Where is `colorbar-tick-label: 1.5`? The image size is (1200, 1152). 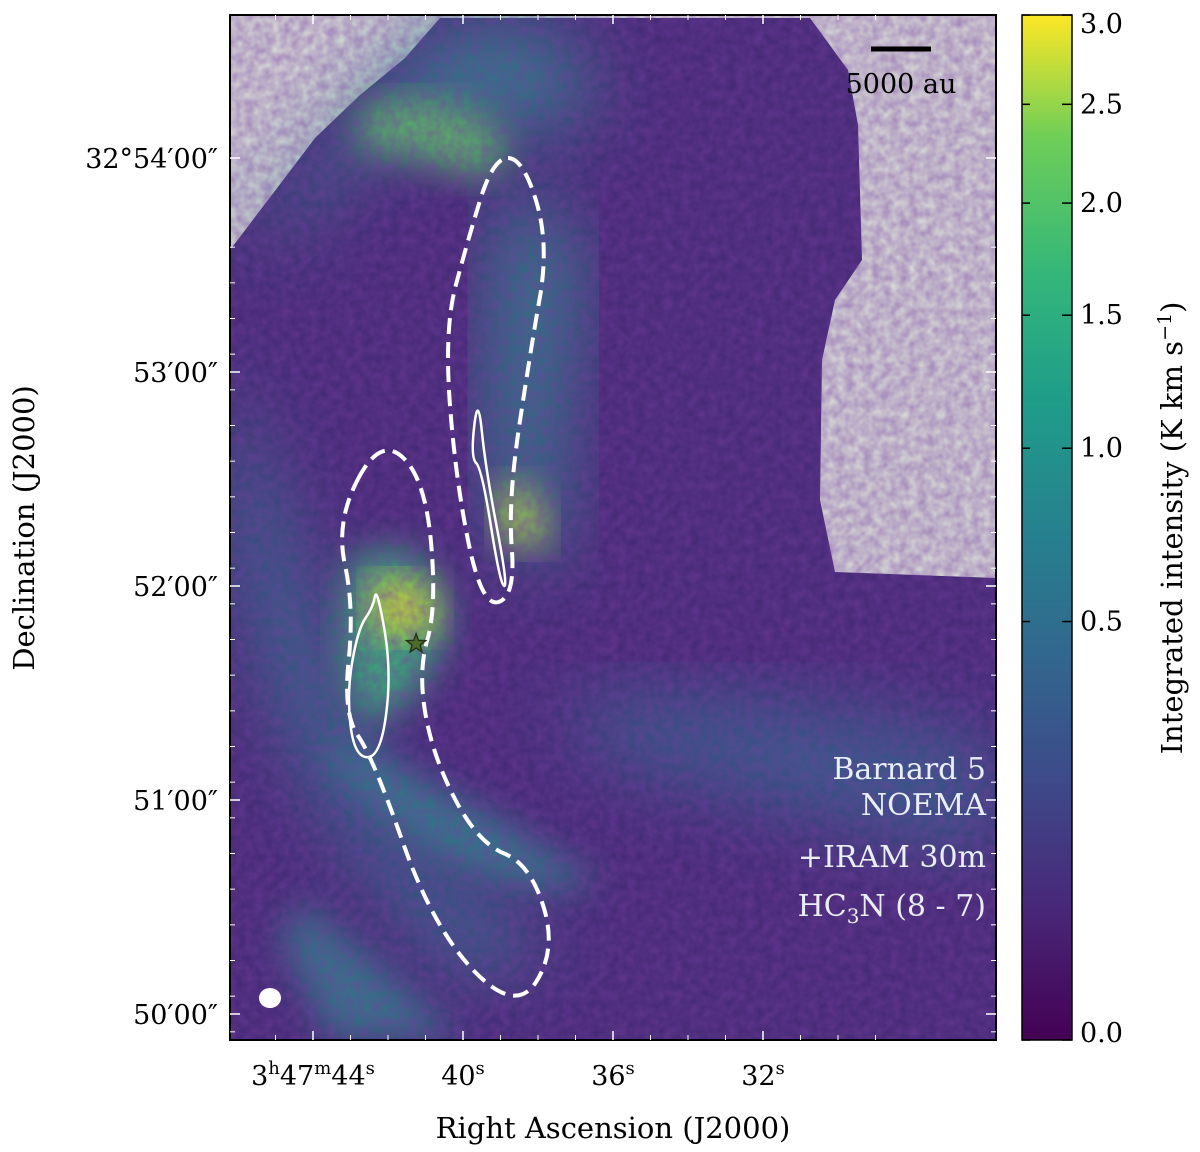 colorbar-tick-label: 1.5 is located at coordinates (1101, 315).